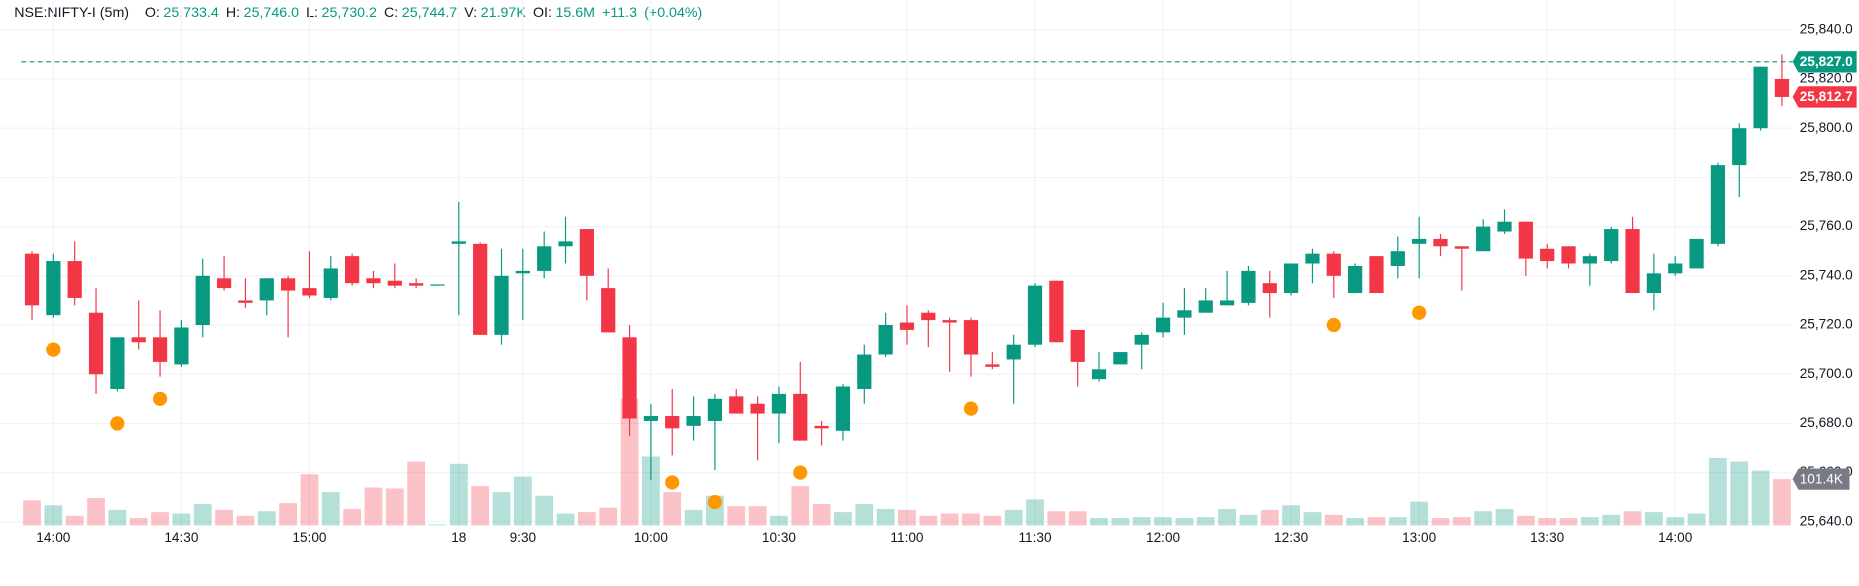 The width and height of the screenshot is (1859, 586). What do you see at coordinates (779, 537) in the screenshot?
I see `x-tick-label: 10:30` at bounding box center [779, 537].